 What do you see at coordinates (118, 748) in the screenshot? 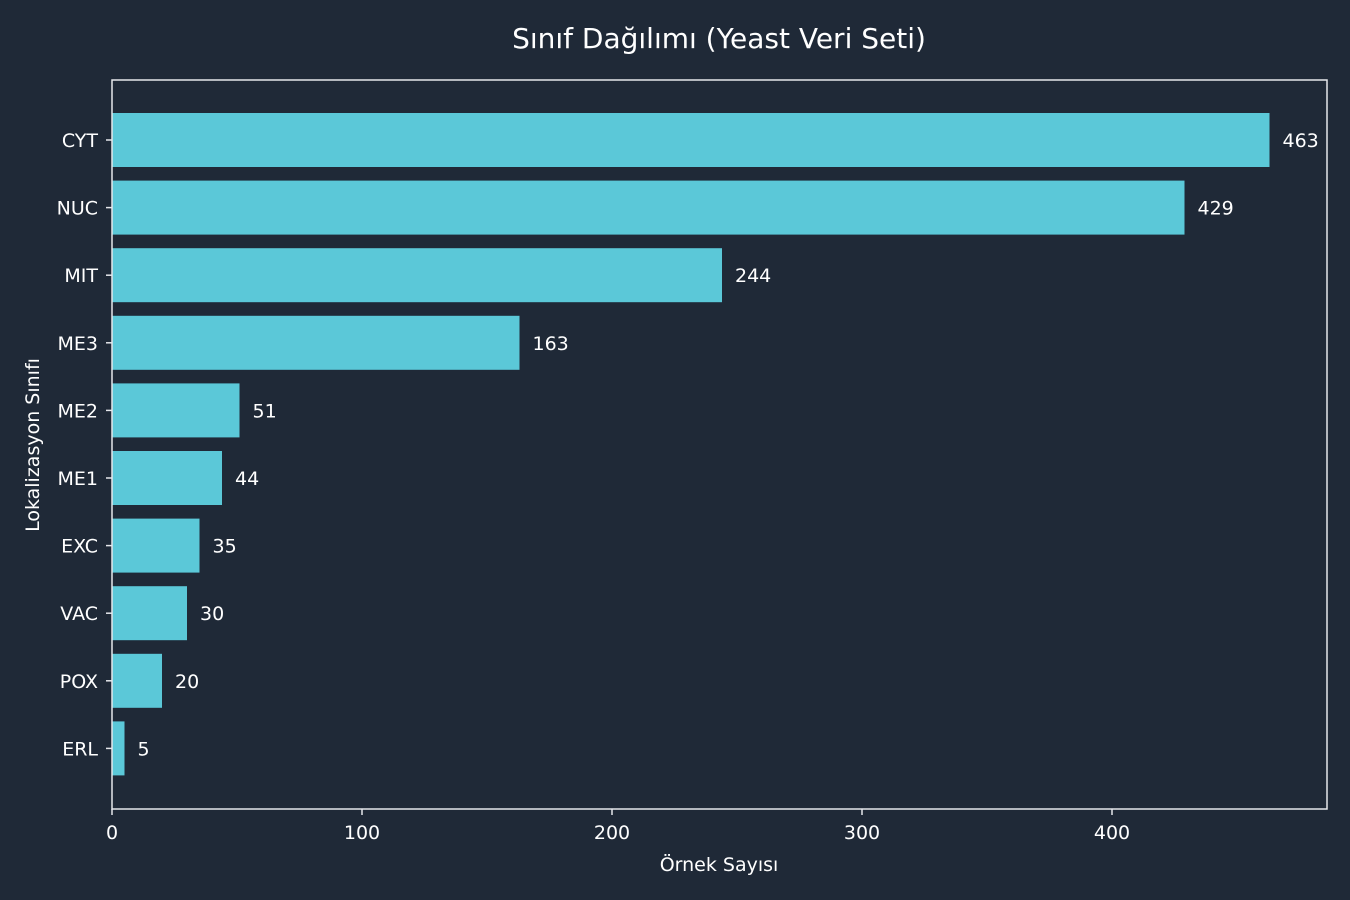
I see `bar-erl` at bounding box center [118, 748].